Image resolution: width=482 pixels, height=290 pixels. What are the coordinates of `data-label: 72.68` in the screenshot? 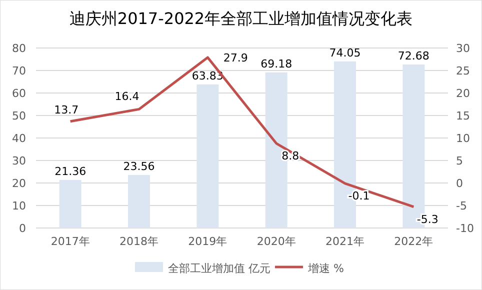 It's located at (414, 55).